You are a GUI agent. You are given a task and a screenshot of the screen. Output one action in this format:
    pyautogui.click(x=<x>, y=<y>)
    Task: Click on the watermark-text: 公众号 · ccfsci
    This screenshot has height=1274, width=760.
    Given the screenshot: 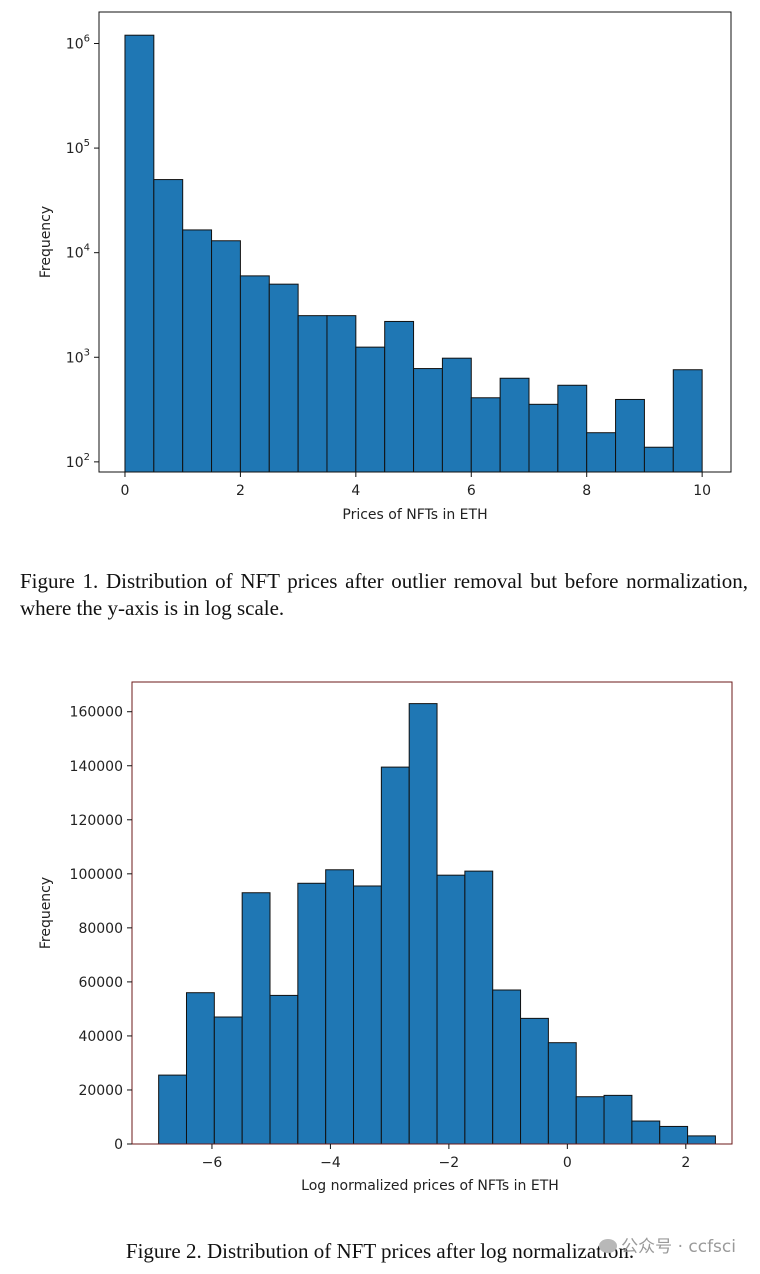 What is the action you would take?
    pyautogui.click(x=678, y=1247)
    